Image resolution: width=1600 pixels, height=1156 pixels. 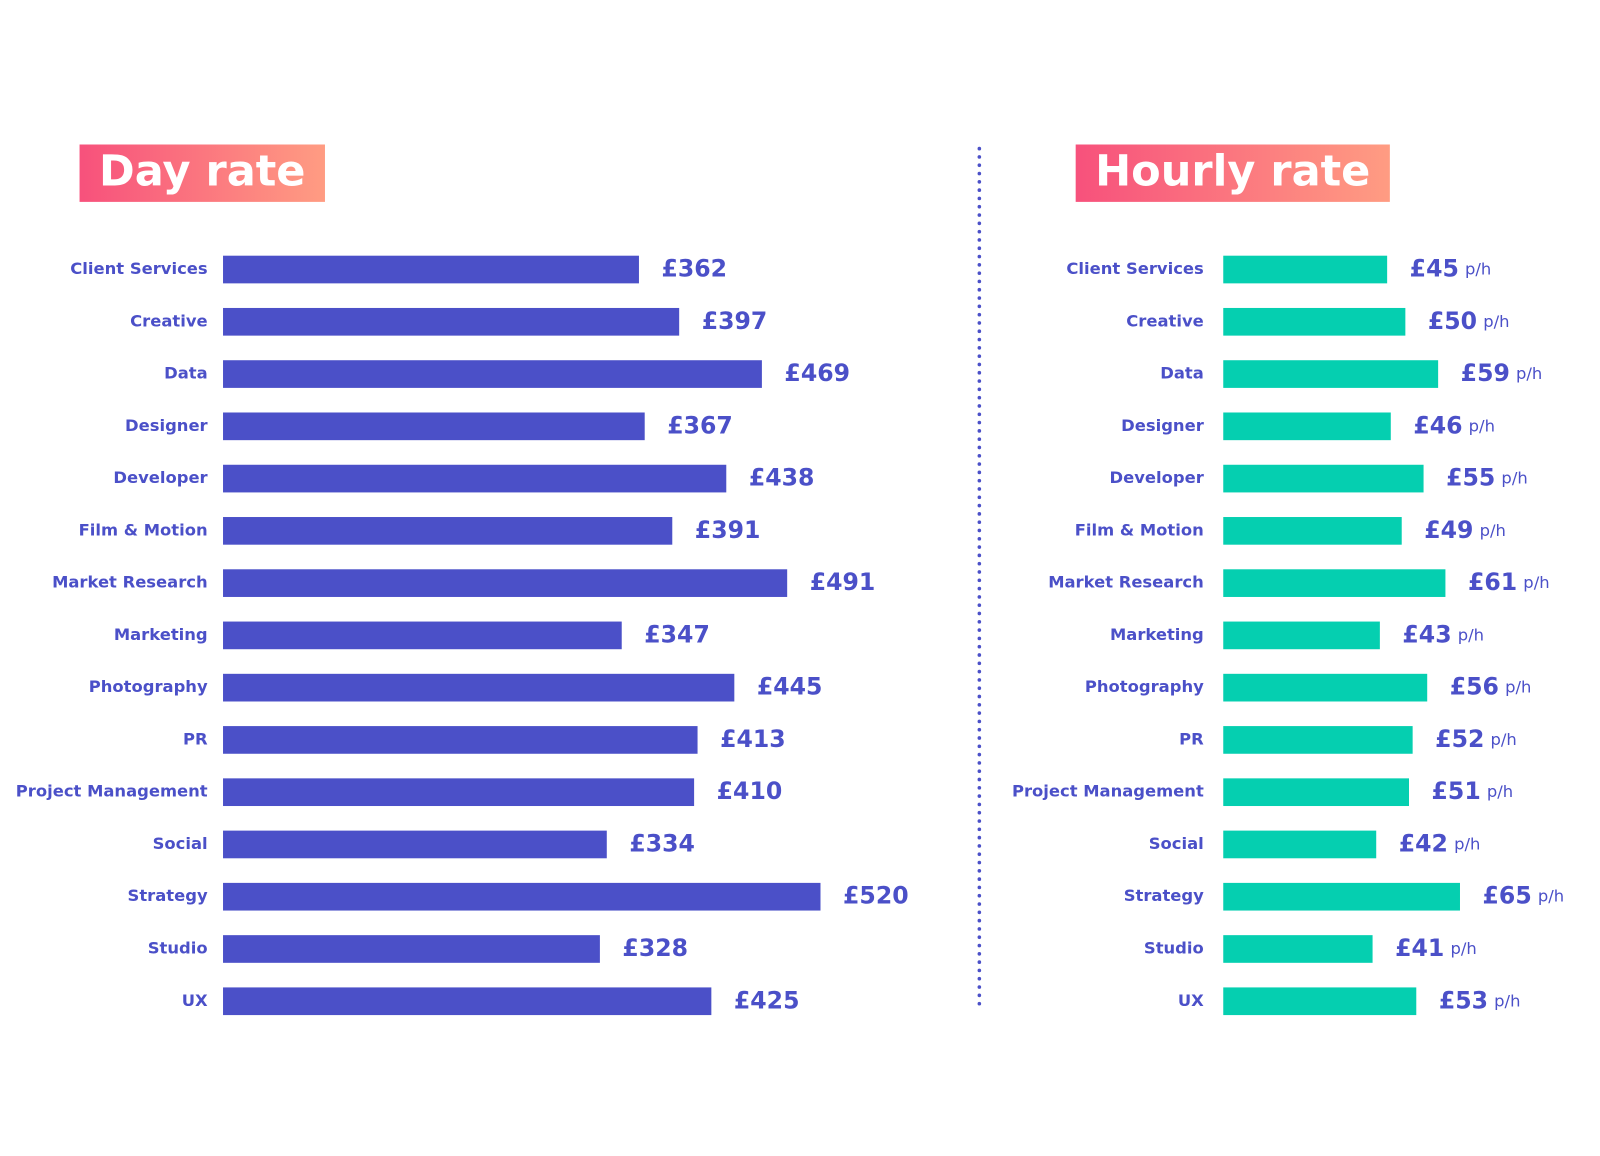 I want to click on value-label: £397, so click(x=735, y=320).